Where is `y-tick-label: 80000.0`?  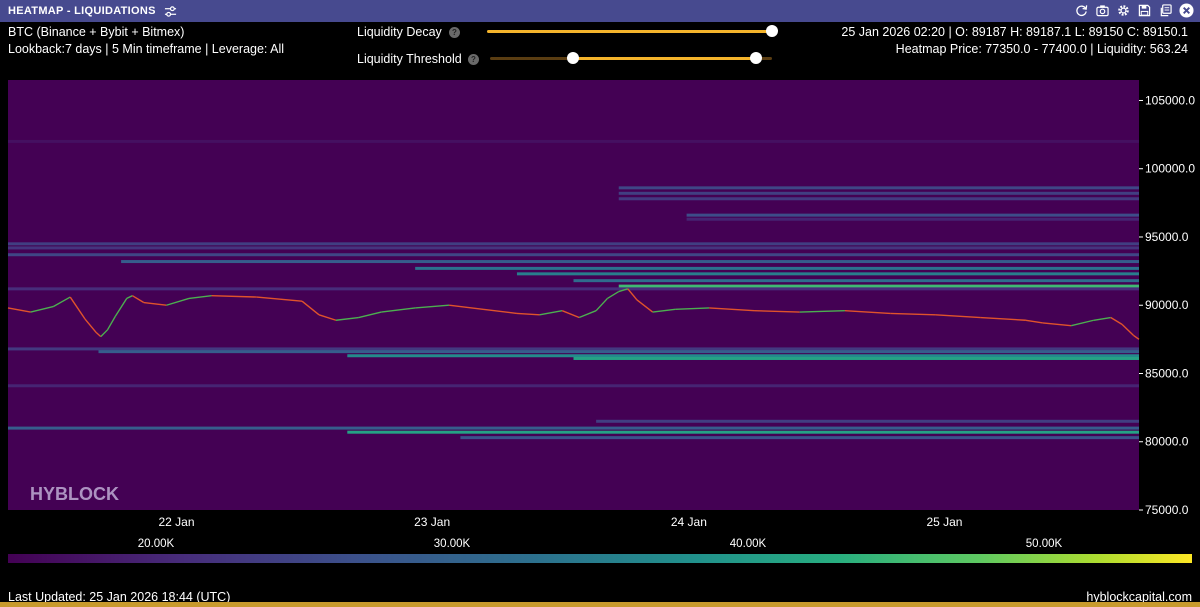
y-tick-label: 80000.0 is located at coordinates (1167, 442).